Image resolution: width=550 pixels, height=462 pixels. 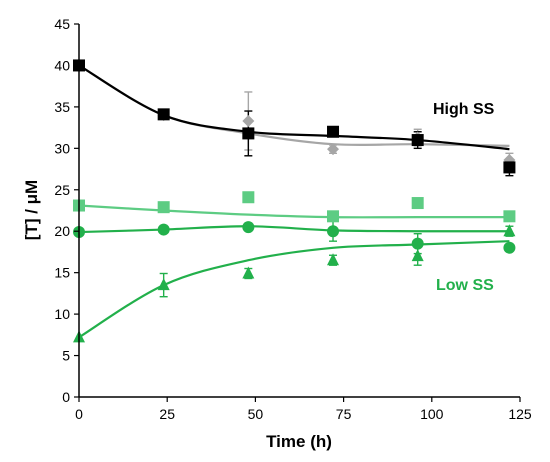 I want to click on x-tick-label: 125, so click(x=520, y=414).